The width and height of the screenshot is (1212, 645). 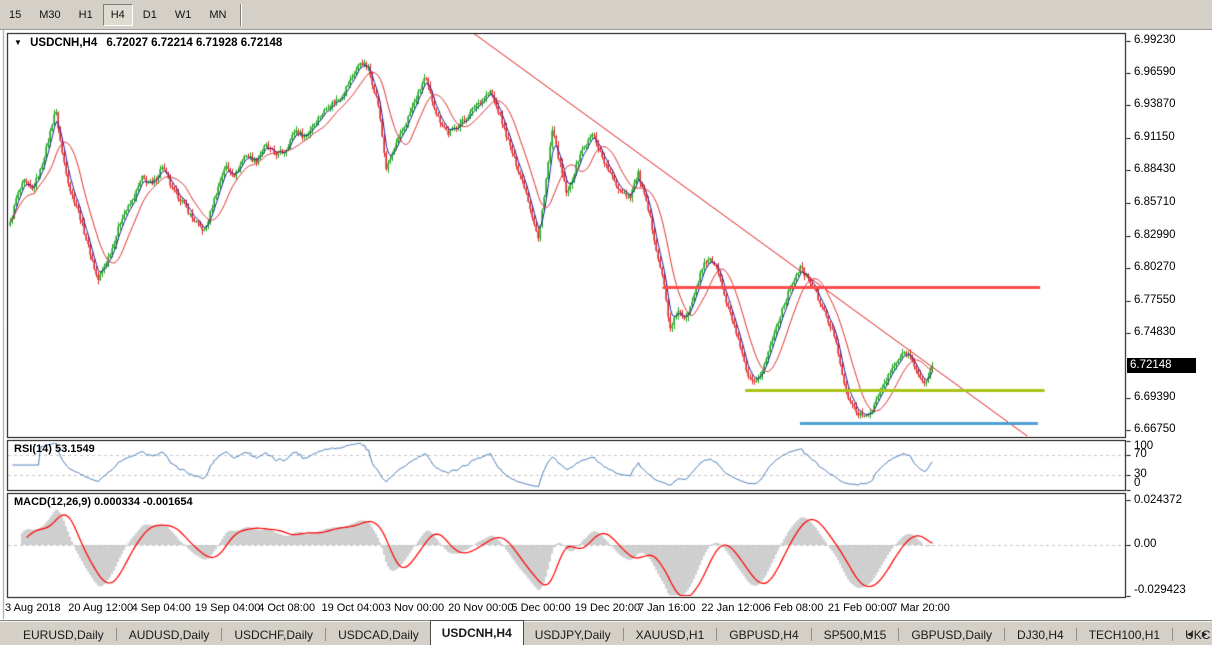 I want to click on toolbar-separator, so click(x=241, y=14).